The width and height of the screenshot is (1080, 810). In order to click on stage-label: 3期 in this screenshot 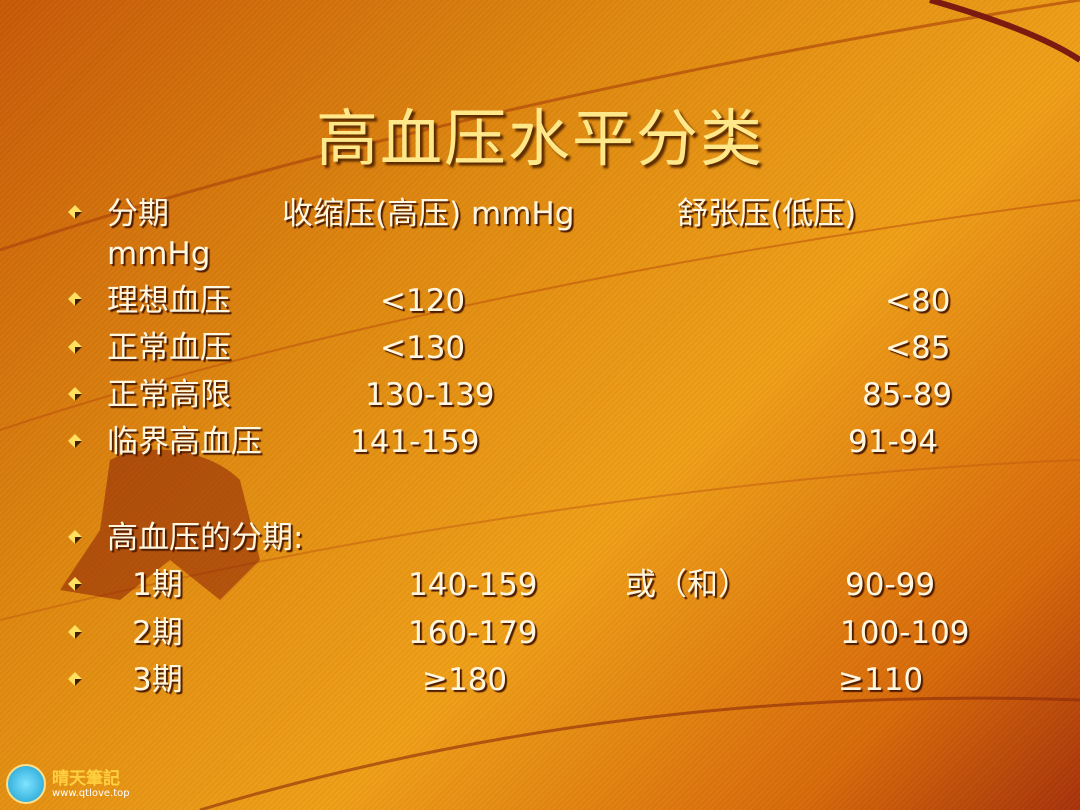, I will do `click(157, 680)`.